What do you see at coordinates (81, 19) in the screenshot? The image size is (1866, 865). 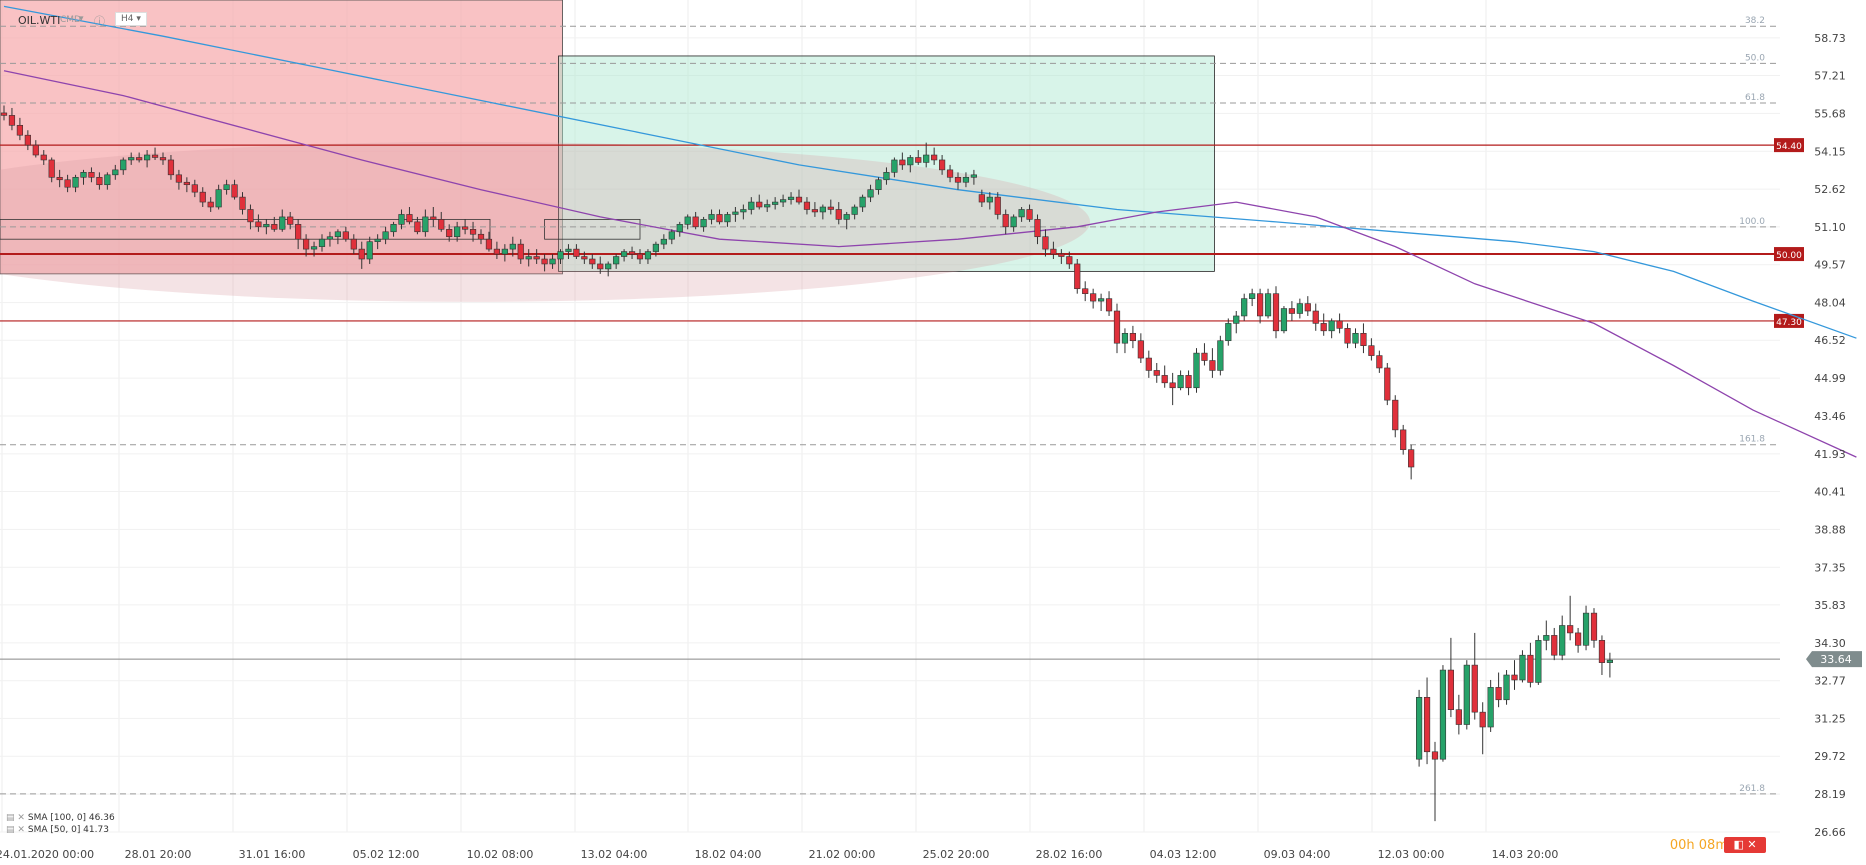 I see `chevron-down-icon: ▾` at bounding box center [81, 19].